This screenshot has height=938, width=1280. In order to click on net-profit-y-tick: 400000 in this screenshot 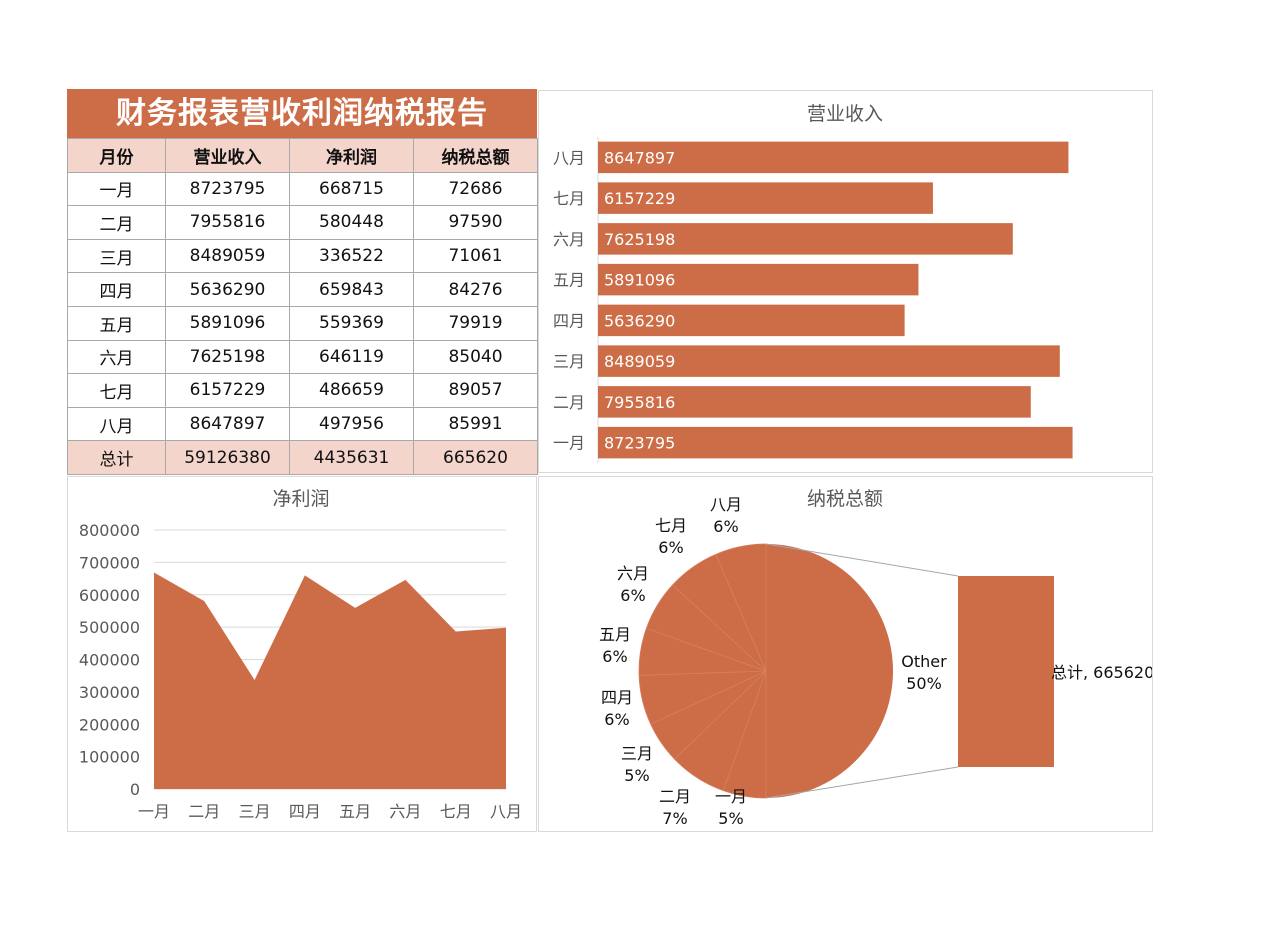, I will do `click(109, 660)`.